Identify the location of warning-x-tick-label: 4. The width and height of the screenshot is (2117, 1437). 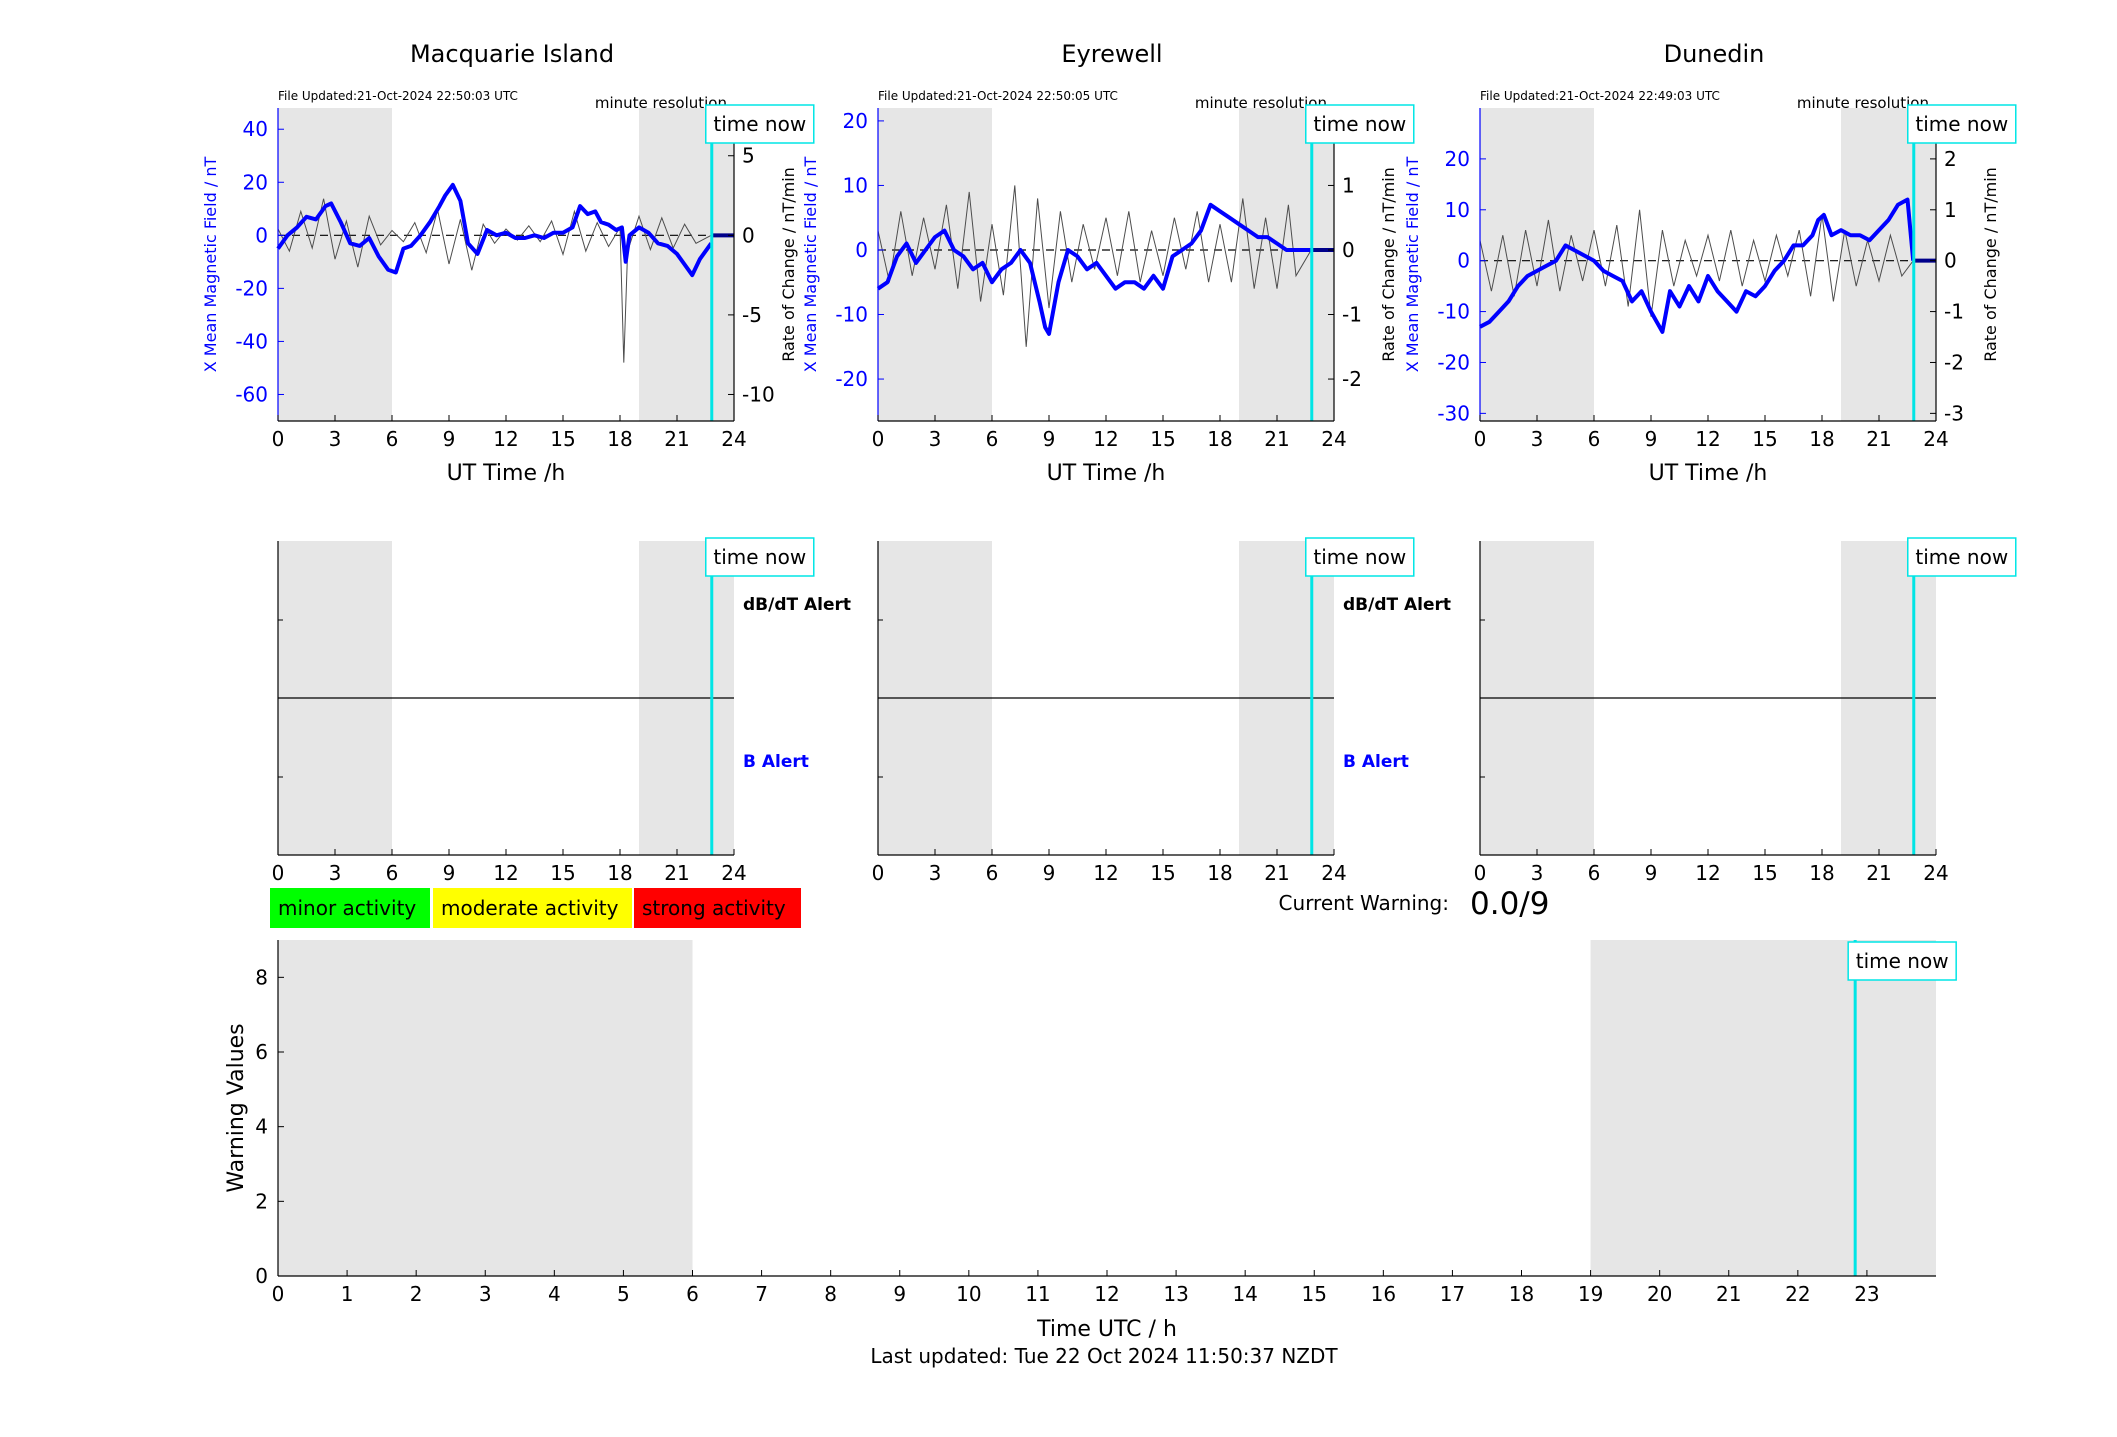
(554, 1294).